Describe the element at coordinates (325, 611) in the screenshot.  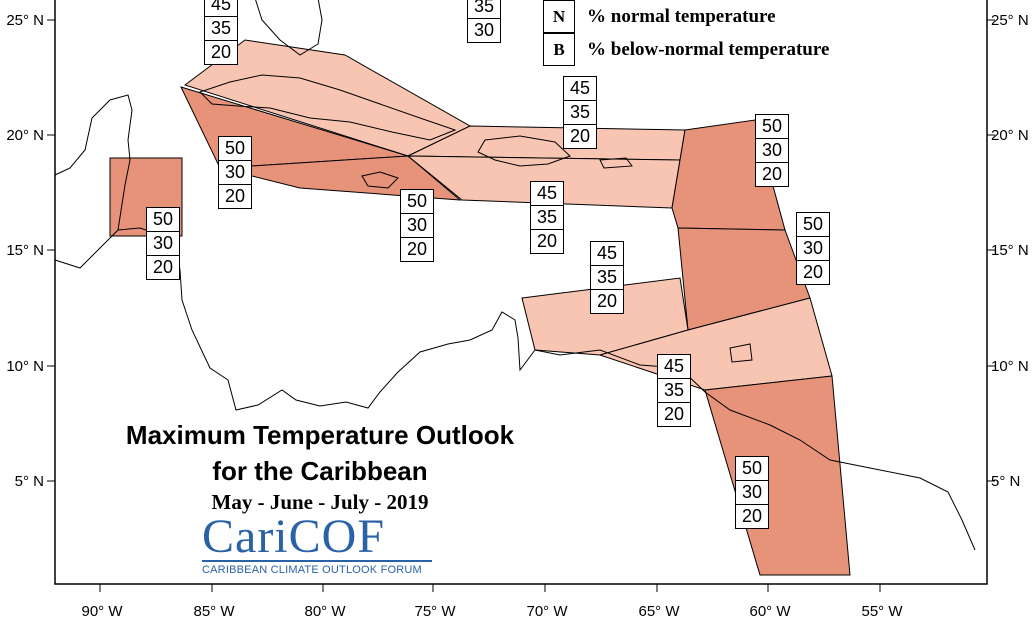
I see `lon-label: 80° W` at that location.